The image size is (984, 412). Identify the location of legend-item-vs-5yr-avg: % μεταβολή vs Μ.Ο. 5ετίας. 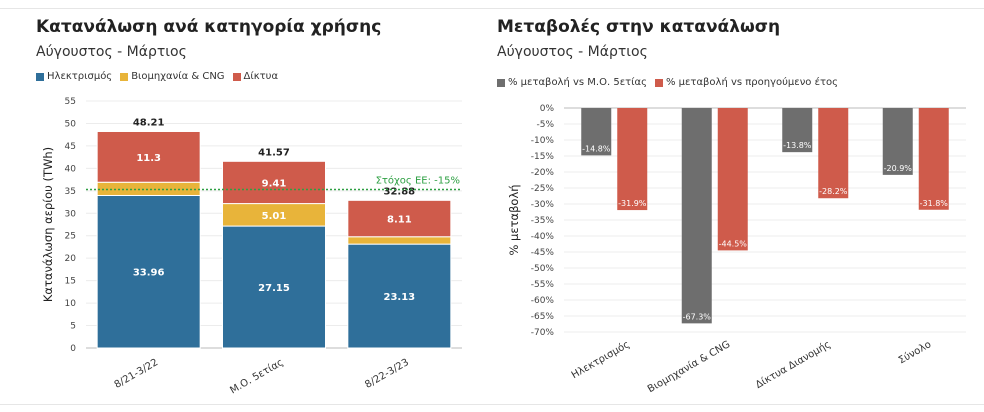
(572, 82).